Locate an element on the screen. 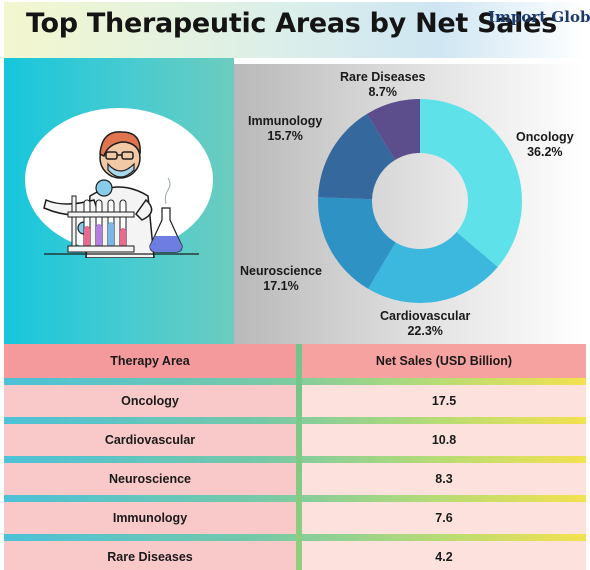  slice-label-neuroscience-value: 17.1% is located at coordinates (281, 286).